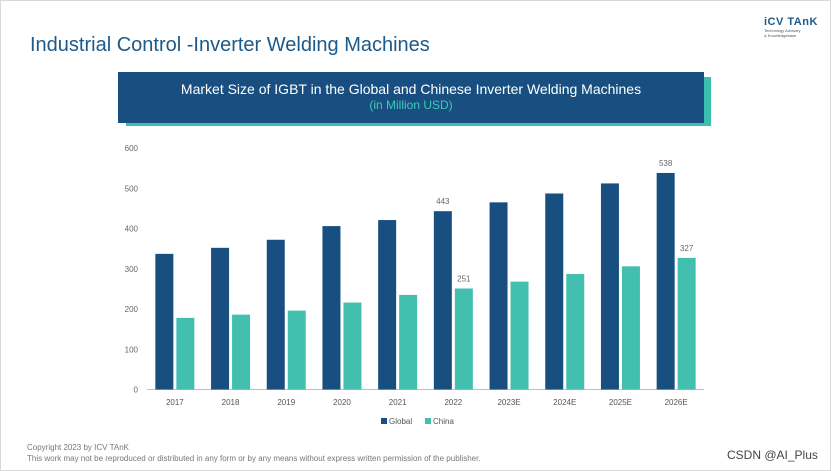 This screenshot has height=471, width=831. What do you see at coordinates (554, 291) in the screenshot?
I see `bar-global-2024E` at bounding box center [554, 291].